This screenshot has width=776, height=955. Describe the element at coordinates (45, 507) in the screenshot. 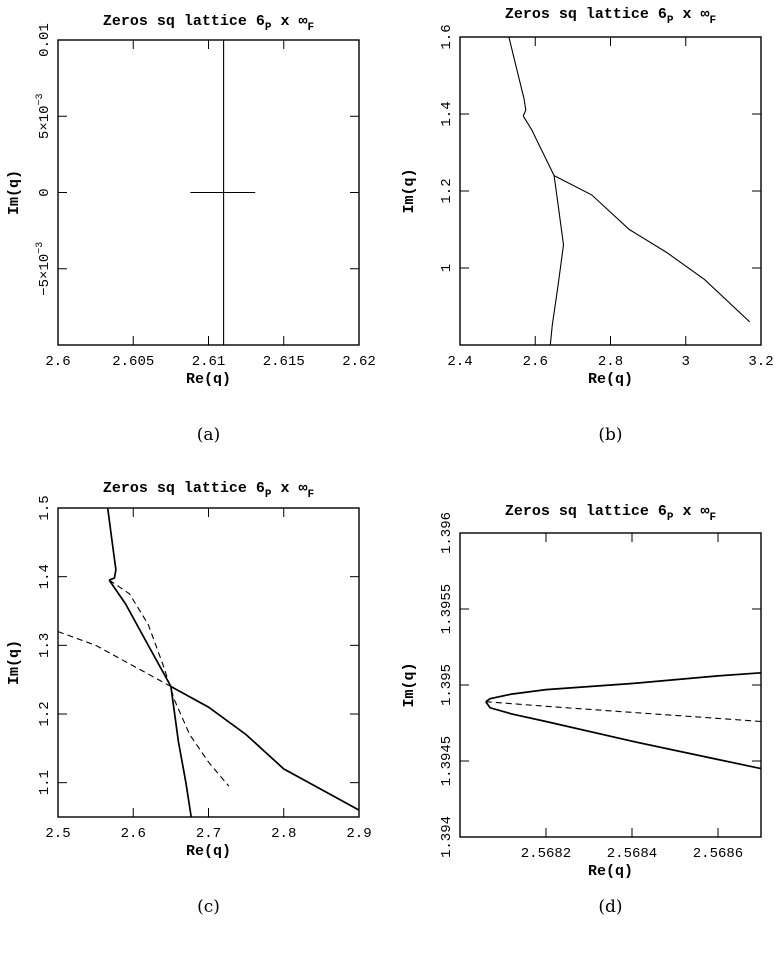

I see `y-tick-label: 1.5` at that location.